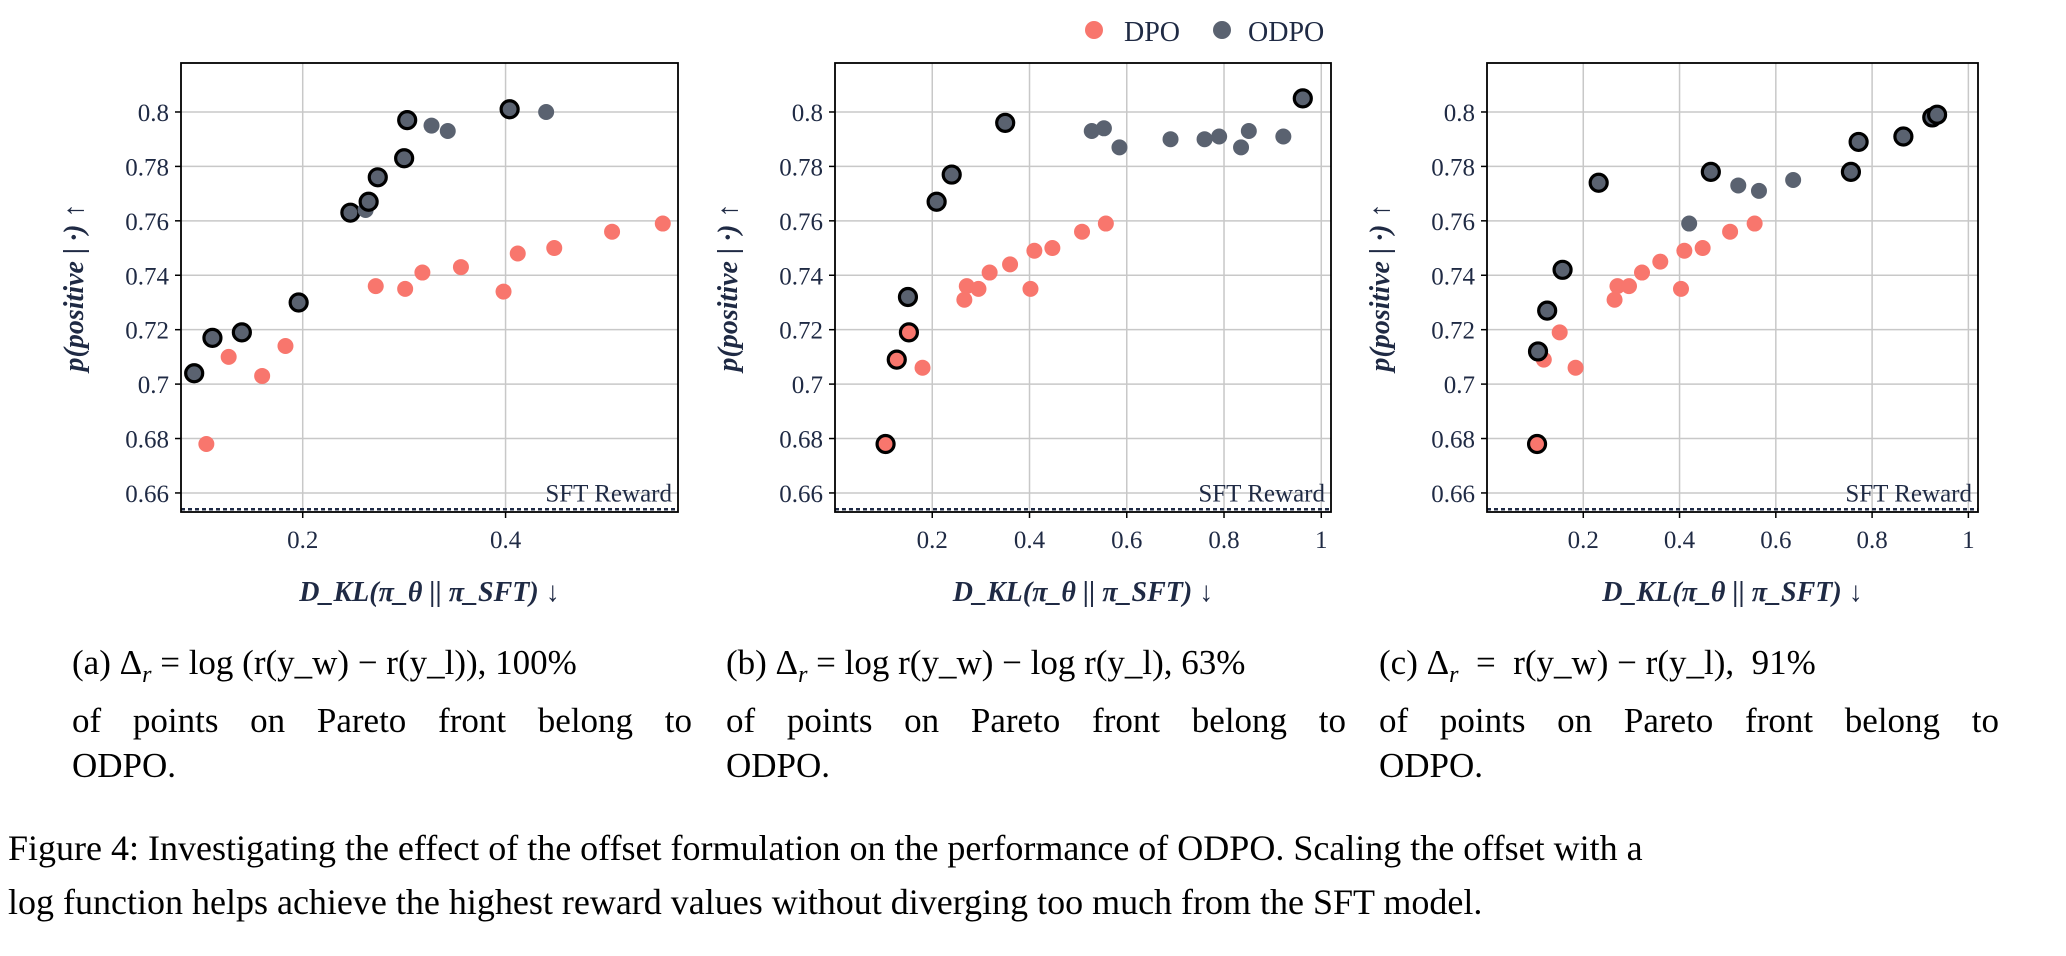  I want to click on legend-dpo-marker, so click(1094, 30).